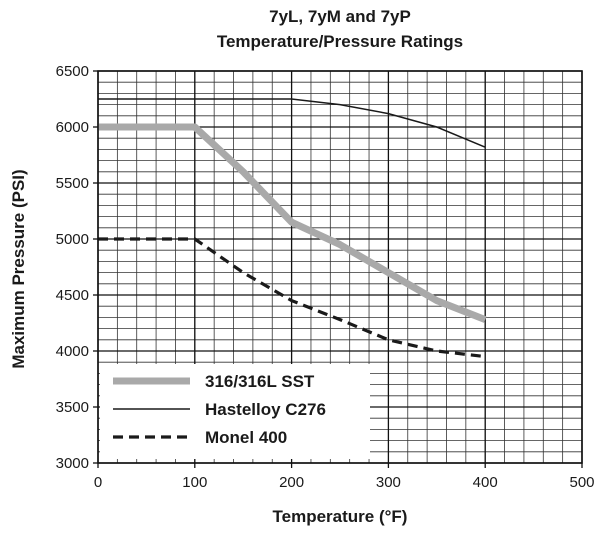 The width and height of the screenshot is (602, 533). I want to click on y-tick-label: 4500, so click(72, 295).